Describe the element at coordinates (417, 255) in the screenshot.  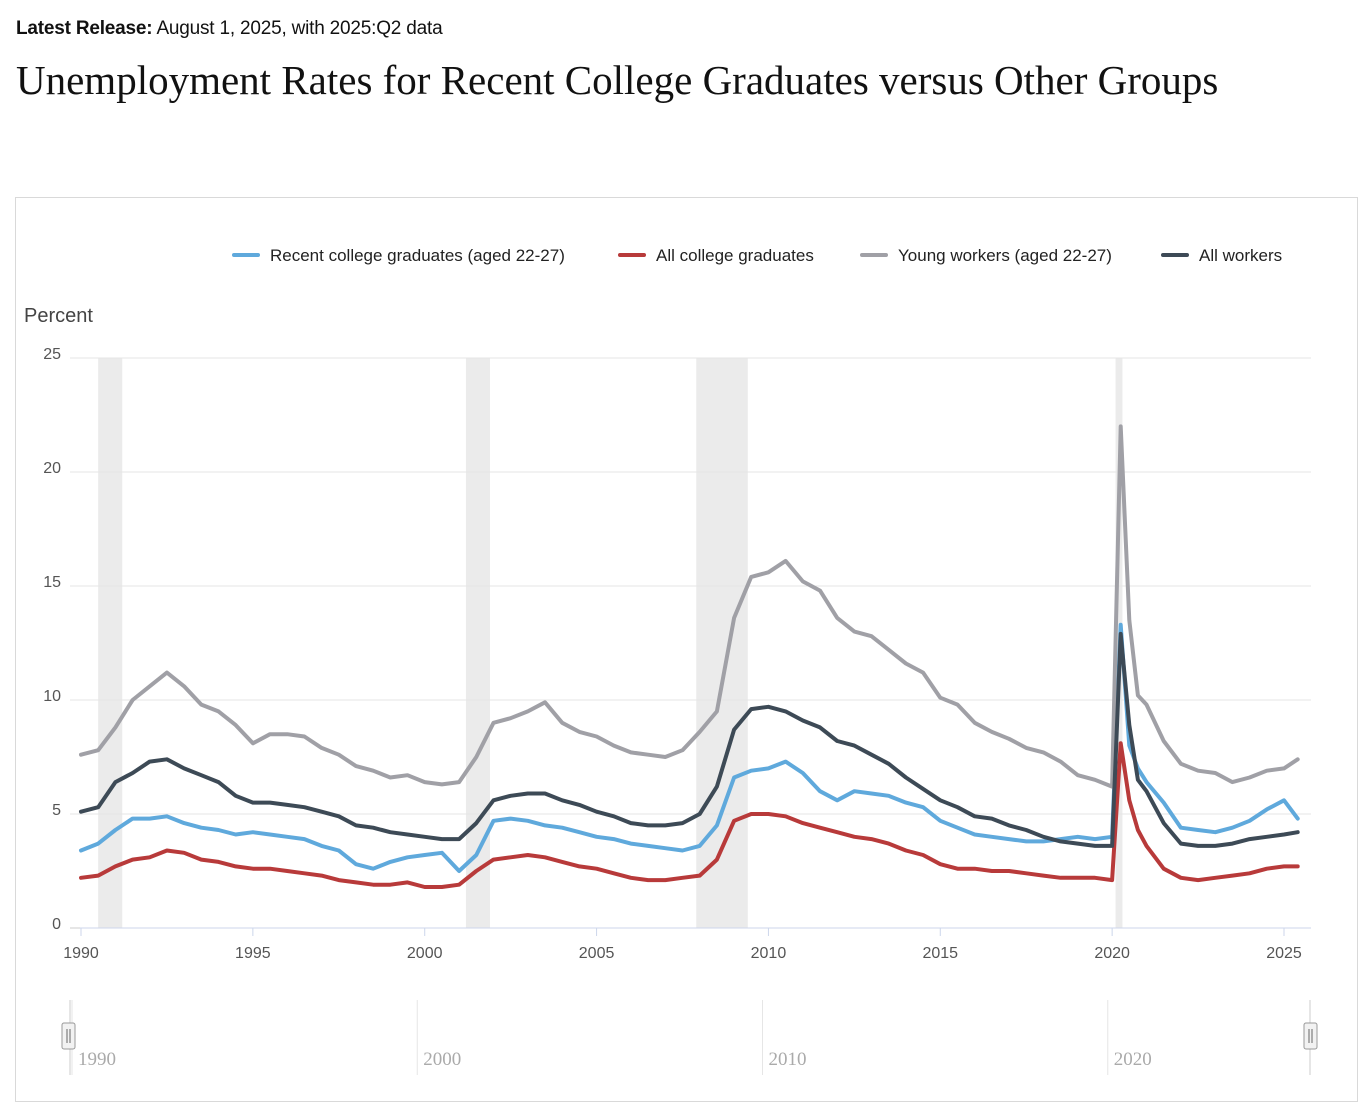
I see `legend-label: Recent college graduates (aged 22-27)` at that location.